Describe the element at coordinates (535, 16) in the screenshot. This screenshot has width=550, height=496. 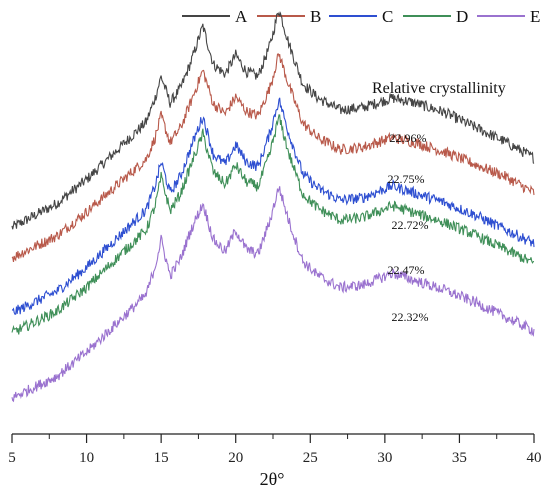
I see `legend-label-E: E` at that location.